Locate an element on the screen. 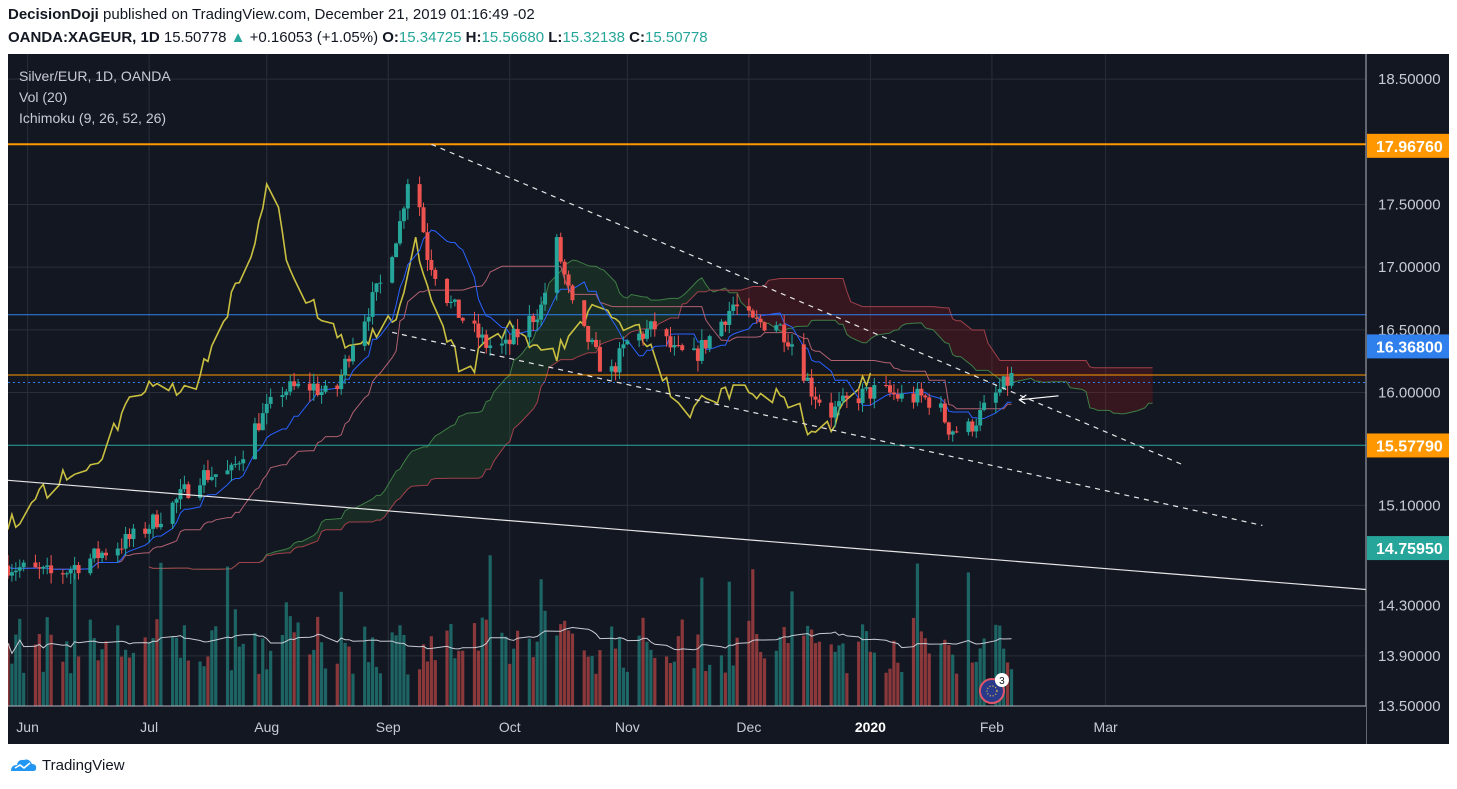  ichimoku-legend: Ichimoku (9, 26, 52, 26) is located at coordinates (93, 118).